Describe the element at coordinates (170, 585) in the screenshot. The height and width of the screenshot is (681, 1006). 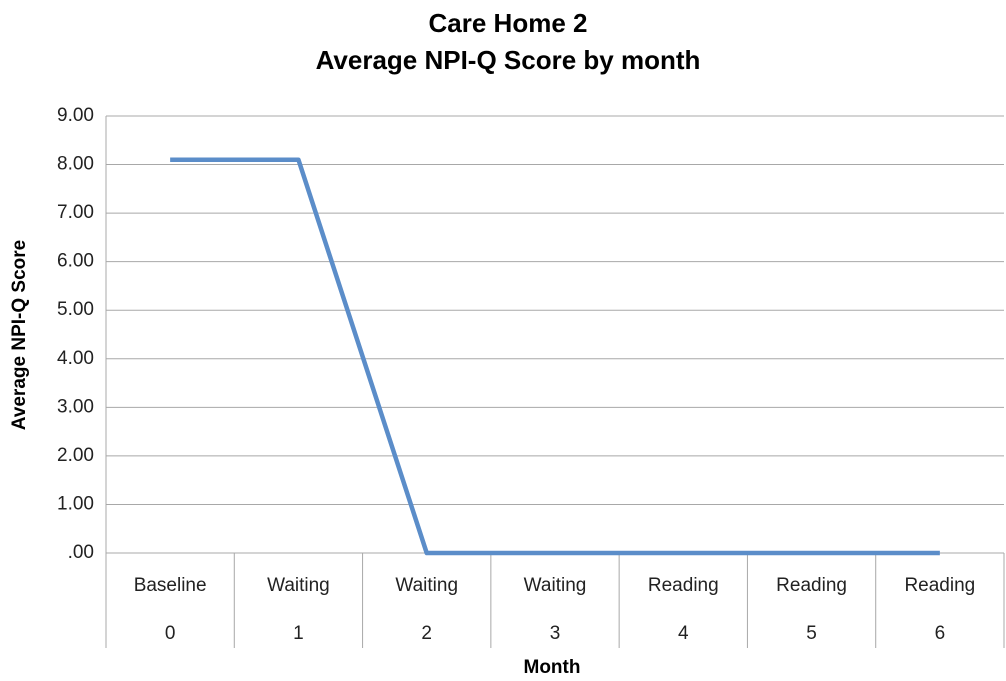
I see `x-tick-label: Baseline` at that location.